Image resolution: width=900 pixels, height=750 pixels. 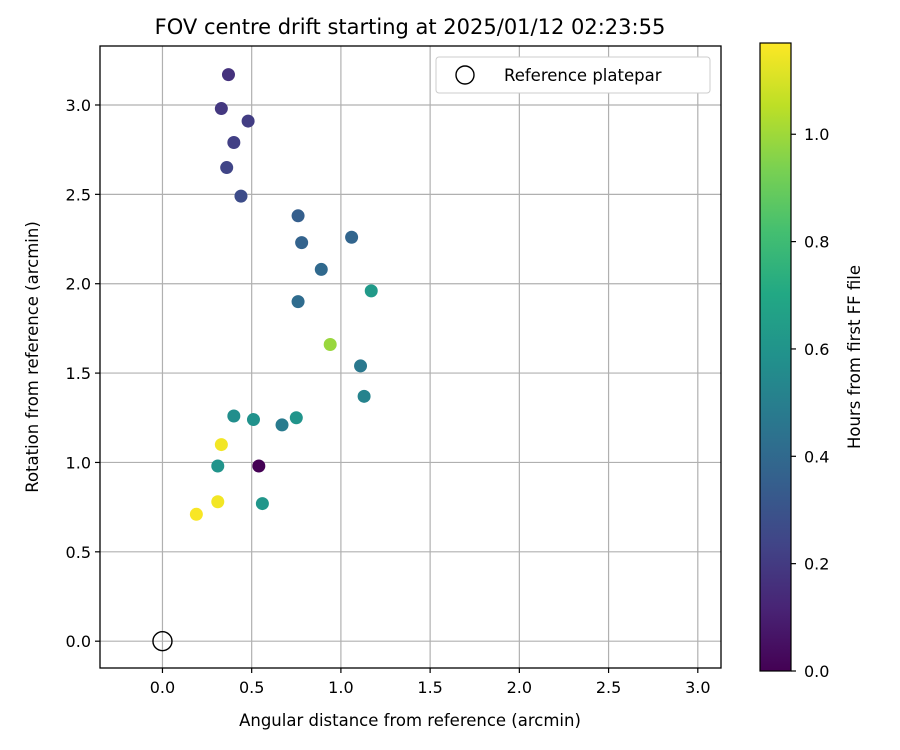 What do you see at coordinates (78, 462) in the screenshot?
I see `y-tick-label: 1.0` at bounding box center [78, 462].